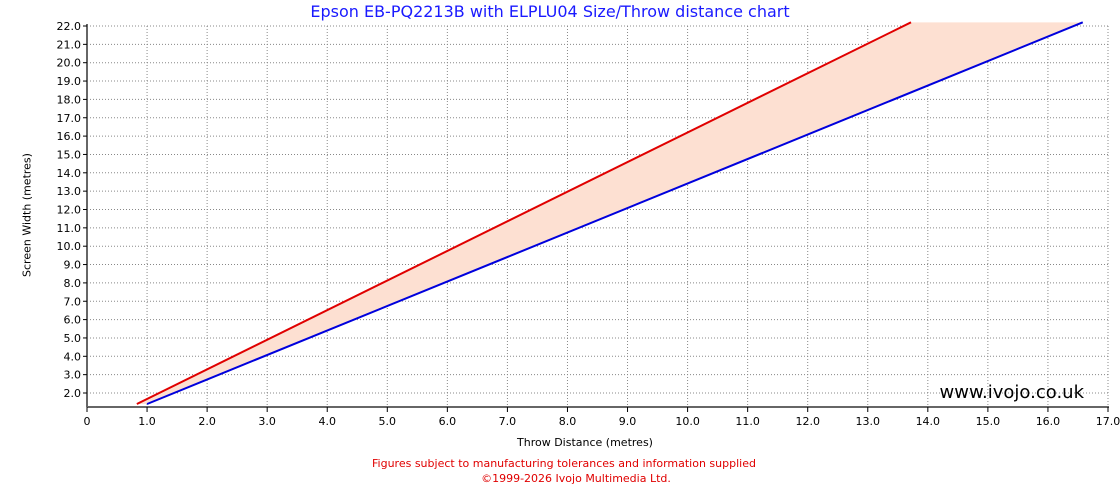 The image size is (1120, 500). Describe the element at coordinates (69, 99) in the screenshot. I see `svg-text: 18.0` at that location.